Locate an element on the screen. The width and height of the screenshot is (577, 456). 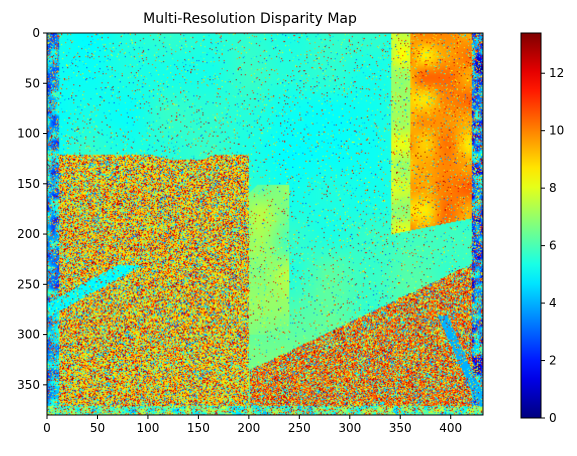
y-tick-label: 150 is located at coordinates (28, 184).